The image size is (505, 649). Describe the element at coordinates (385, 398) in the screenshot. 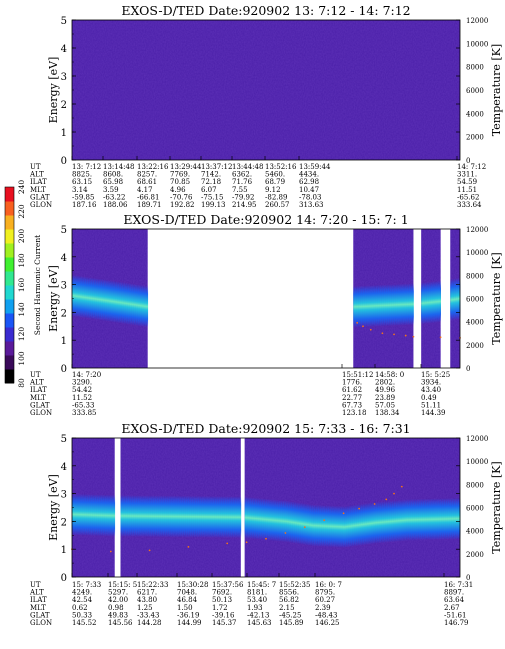

I see `table-cell: 23.89` at that location.